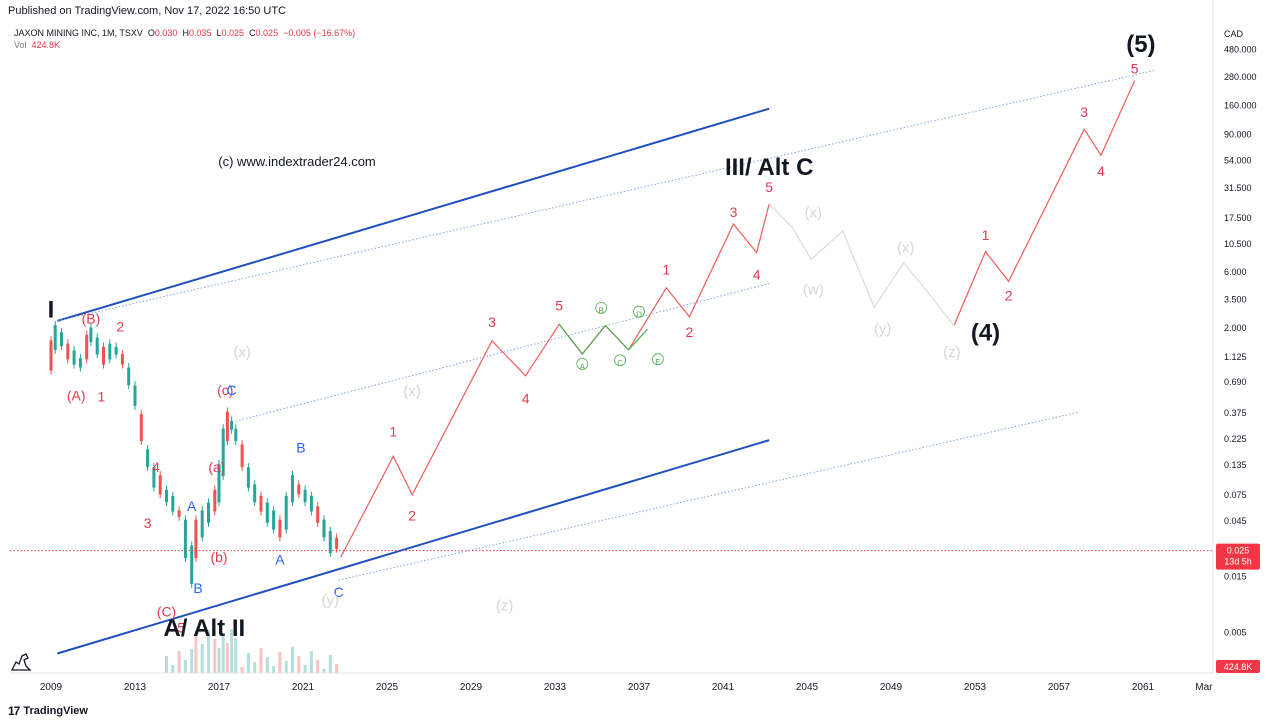 The image size is (1280, 726). I want to click on volume-label: Vol, so click(20, 45).